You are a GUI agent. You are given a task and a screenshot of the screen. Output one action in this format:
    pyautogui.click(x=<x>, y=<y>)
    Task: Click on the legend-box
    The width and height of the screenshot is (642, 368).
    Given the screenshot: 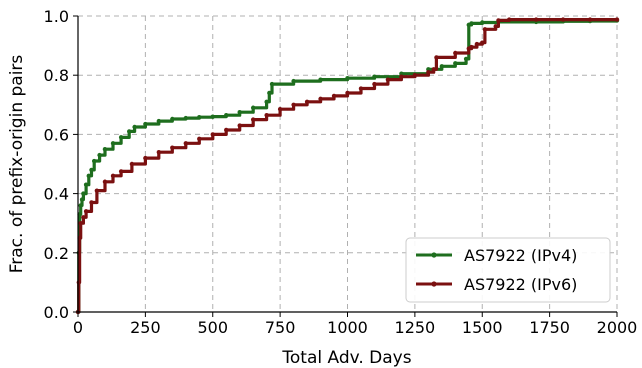 What is the action you would take?
    pyautogui.click(x=508, y=270)
    